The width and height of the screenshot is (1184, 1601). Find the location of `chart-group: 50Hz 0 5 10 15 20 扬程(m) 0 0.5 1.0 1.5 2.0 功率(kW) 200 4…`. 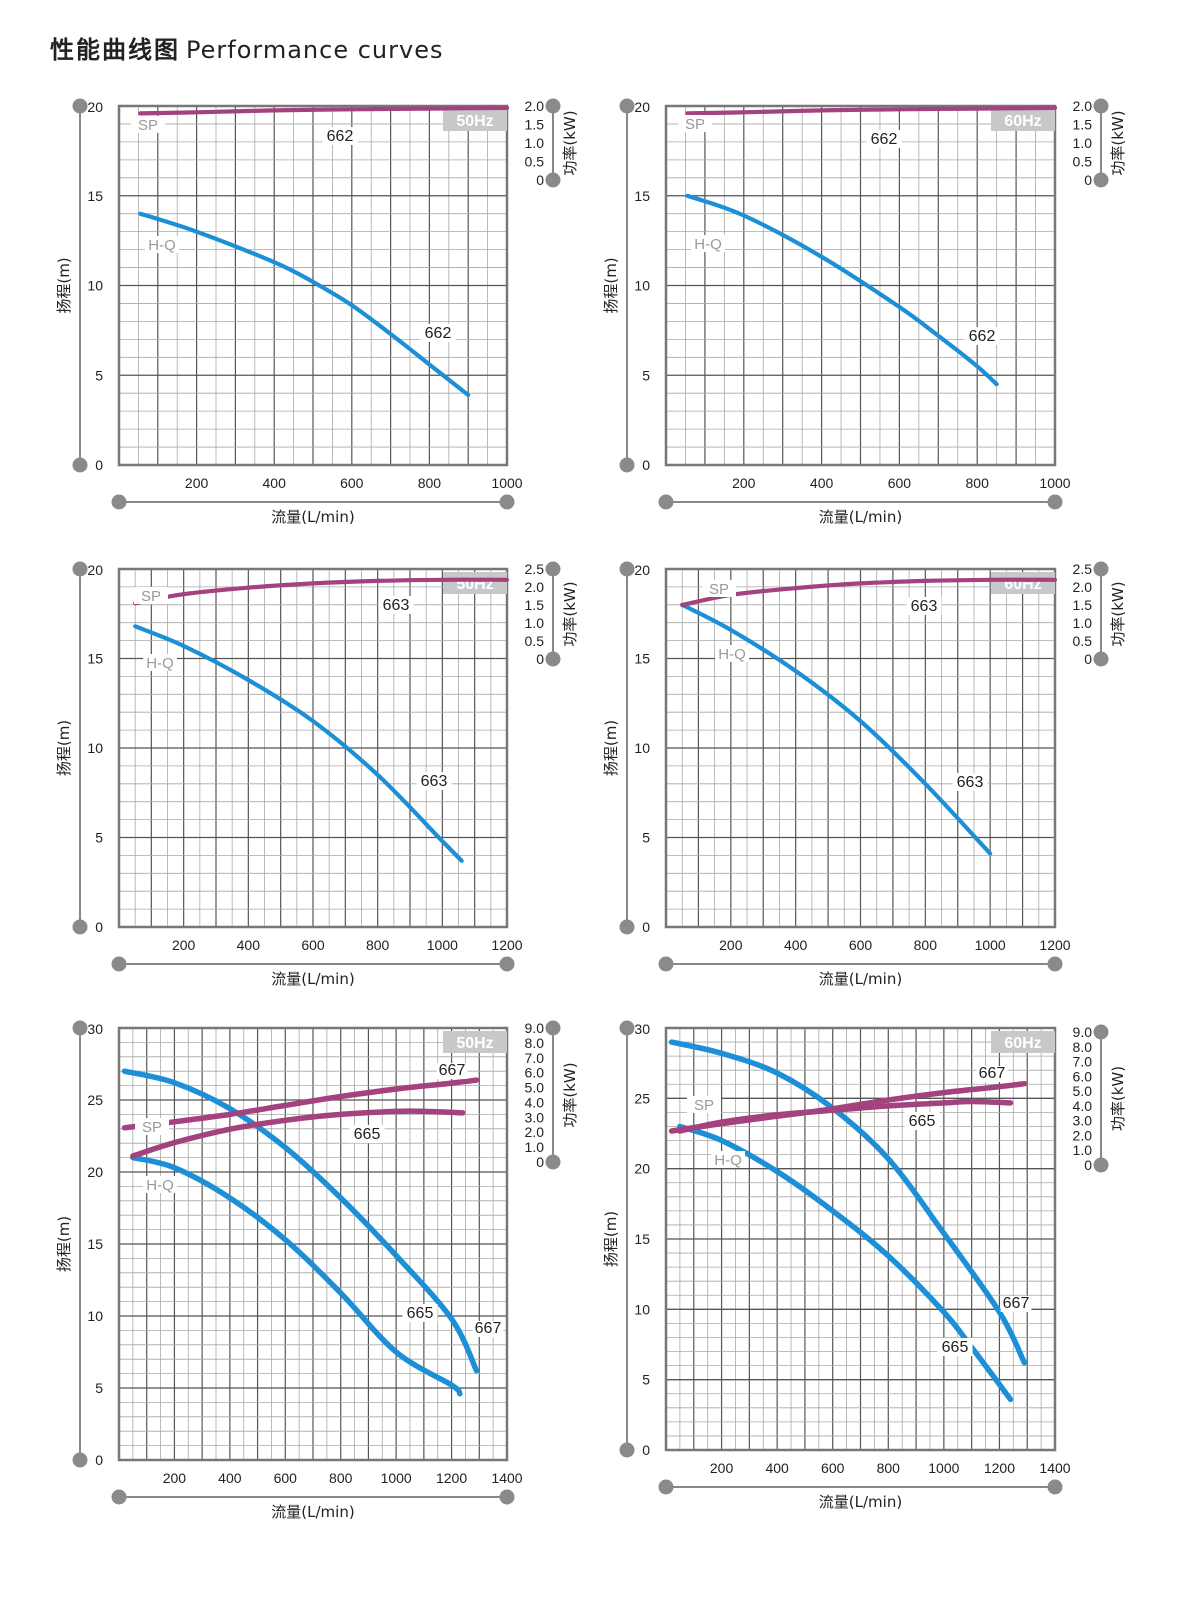

chart-group: 50Hz 0 5 10 15 20 扬程(m) 0 0.5 1.0 1.5 2.0 功率(kW) 200 4… is located at coordinates (317, 312).